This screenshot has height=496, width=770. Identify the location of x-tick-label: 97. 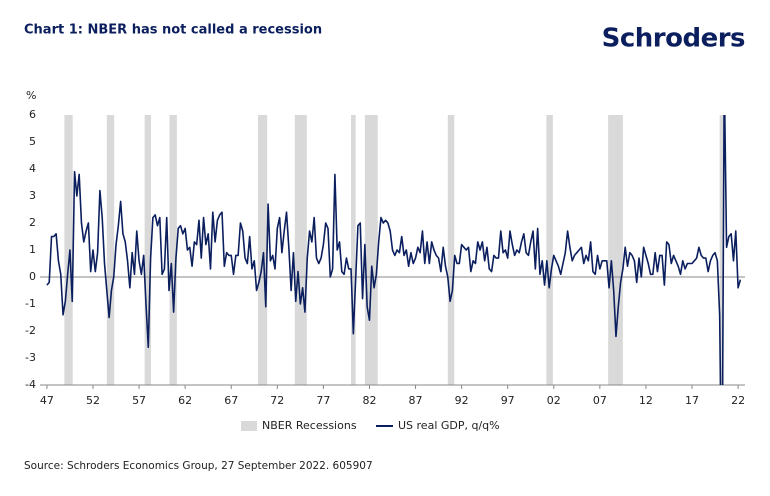
(508, 400).